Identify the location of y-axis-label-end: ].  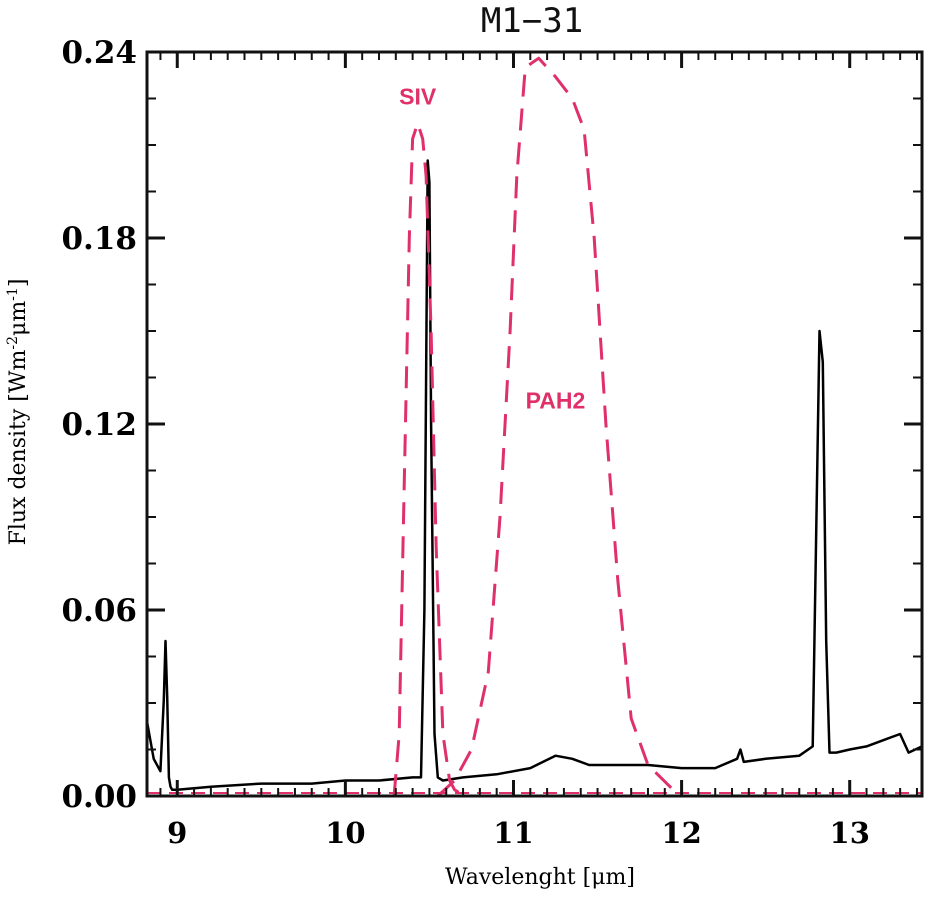
(18, 283).